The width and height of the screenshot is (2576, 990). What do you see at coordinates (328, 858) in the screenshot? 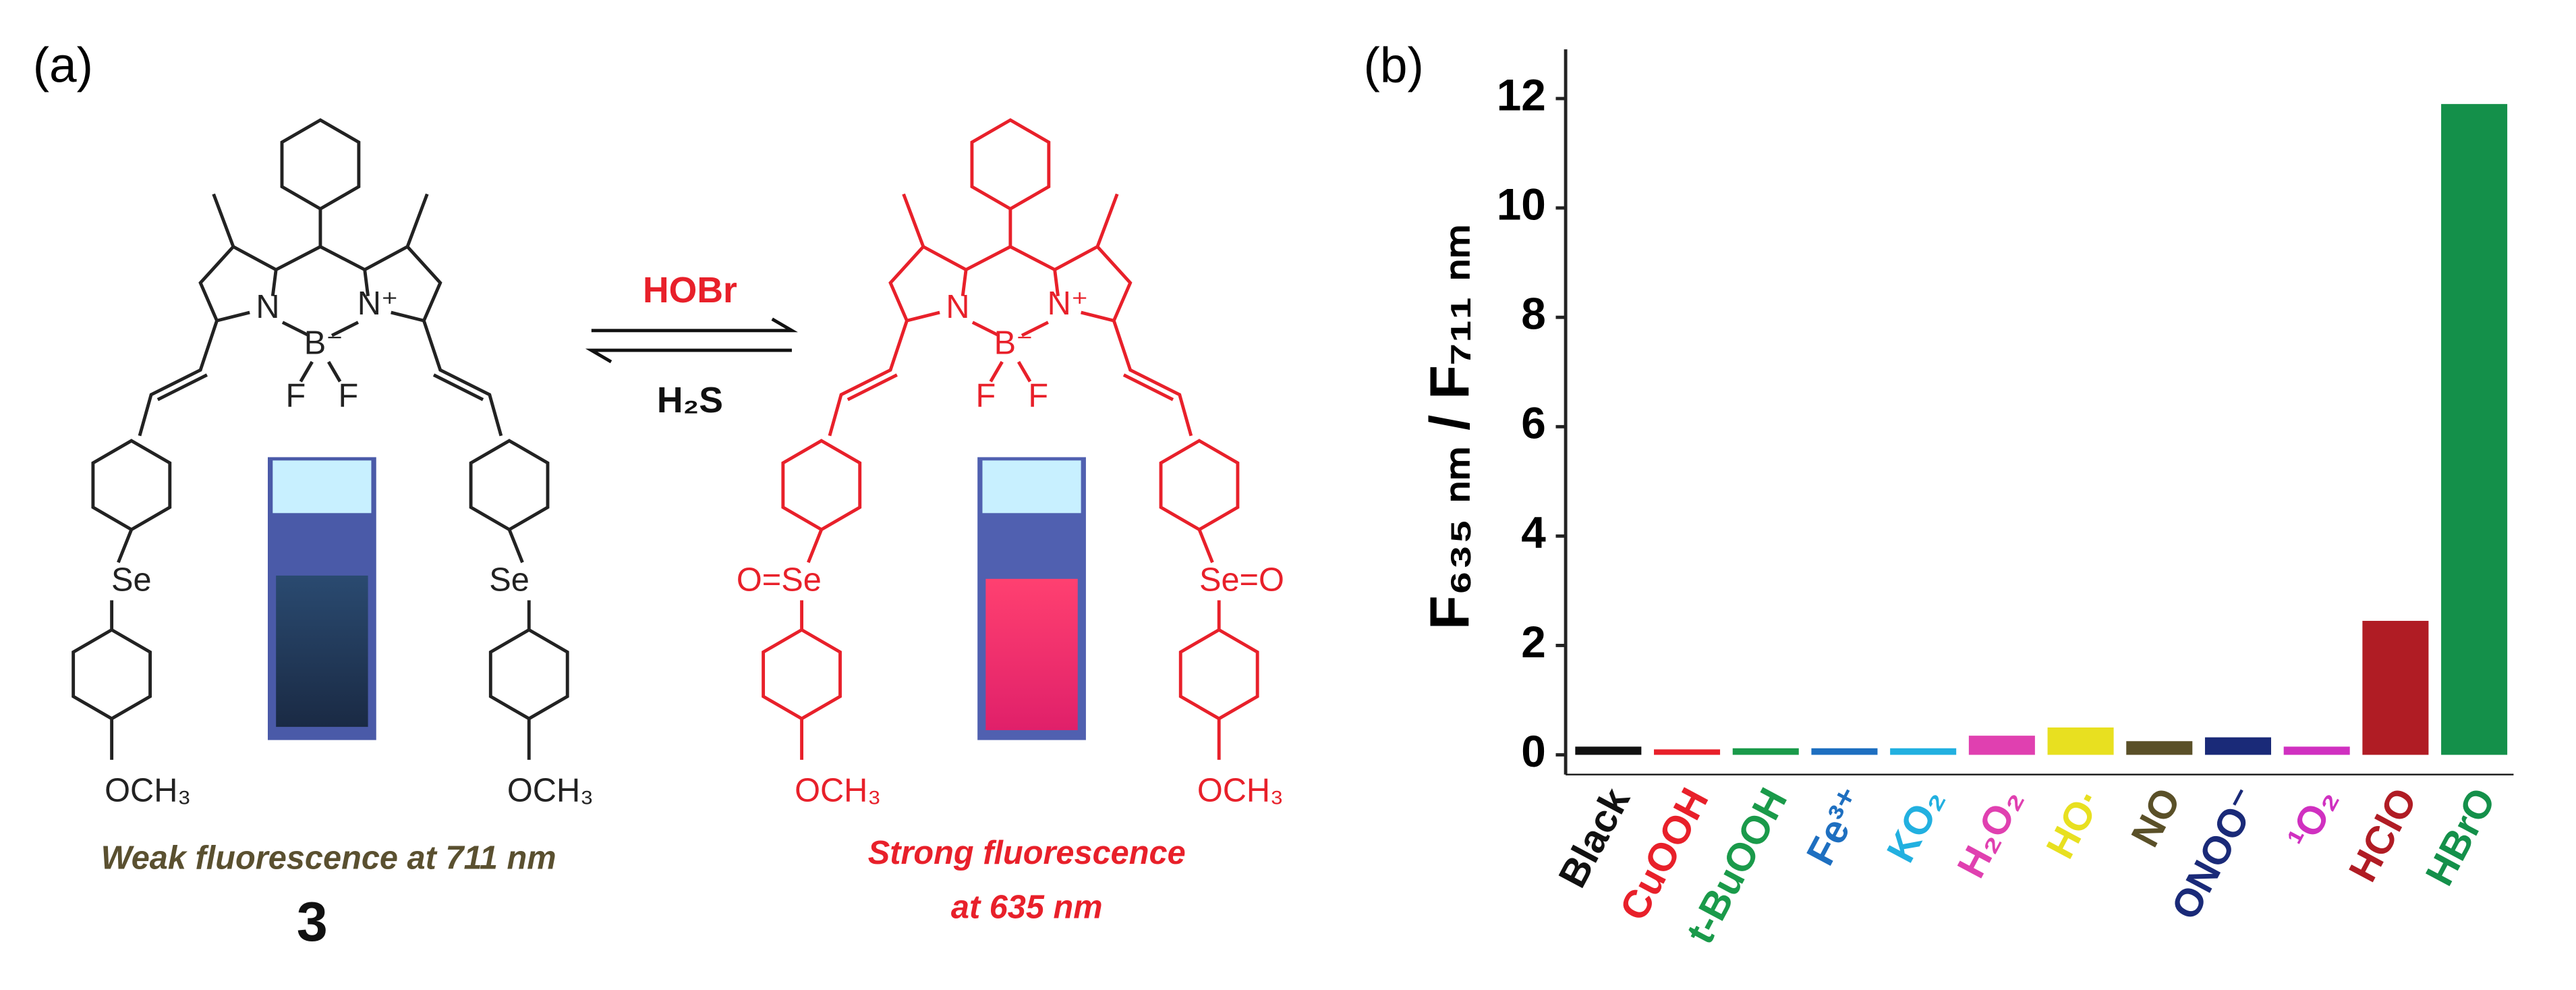
I see `caption: Weak fluorescence at 711 nm` at bounding box center [328, 858].